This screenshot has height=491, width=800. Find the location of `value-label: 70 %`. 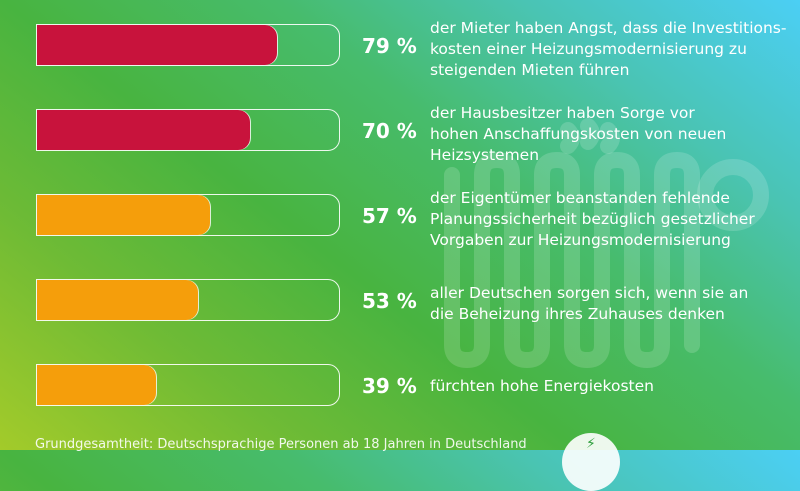

value-label: 70 % is located at coordinates (389, 131).